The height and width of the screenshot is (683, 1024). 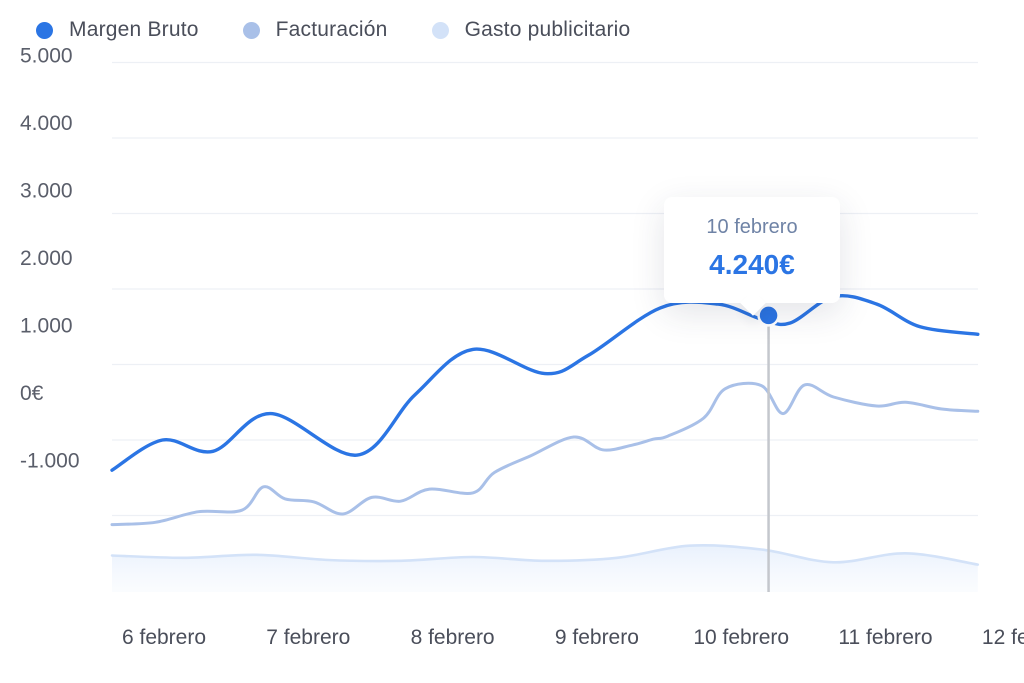 I want to click on x-tick-label: 10 febrero, so click(x=741, y=637).